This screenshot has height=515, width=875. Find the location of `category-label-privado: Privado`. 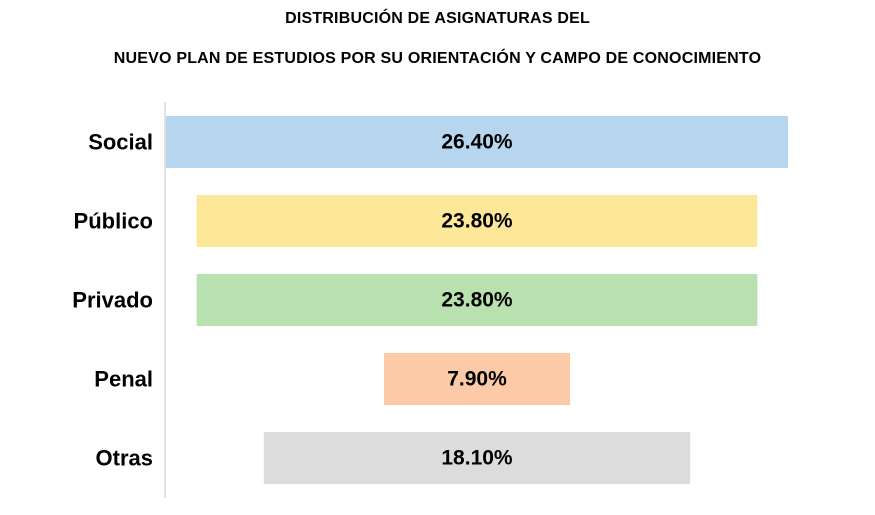

category-label-privado: Privado is located at coordinates (112, 300).